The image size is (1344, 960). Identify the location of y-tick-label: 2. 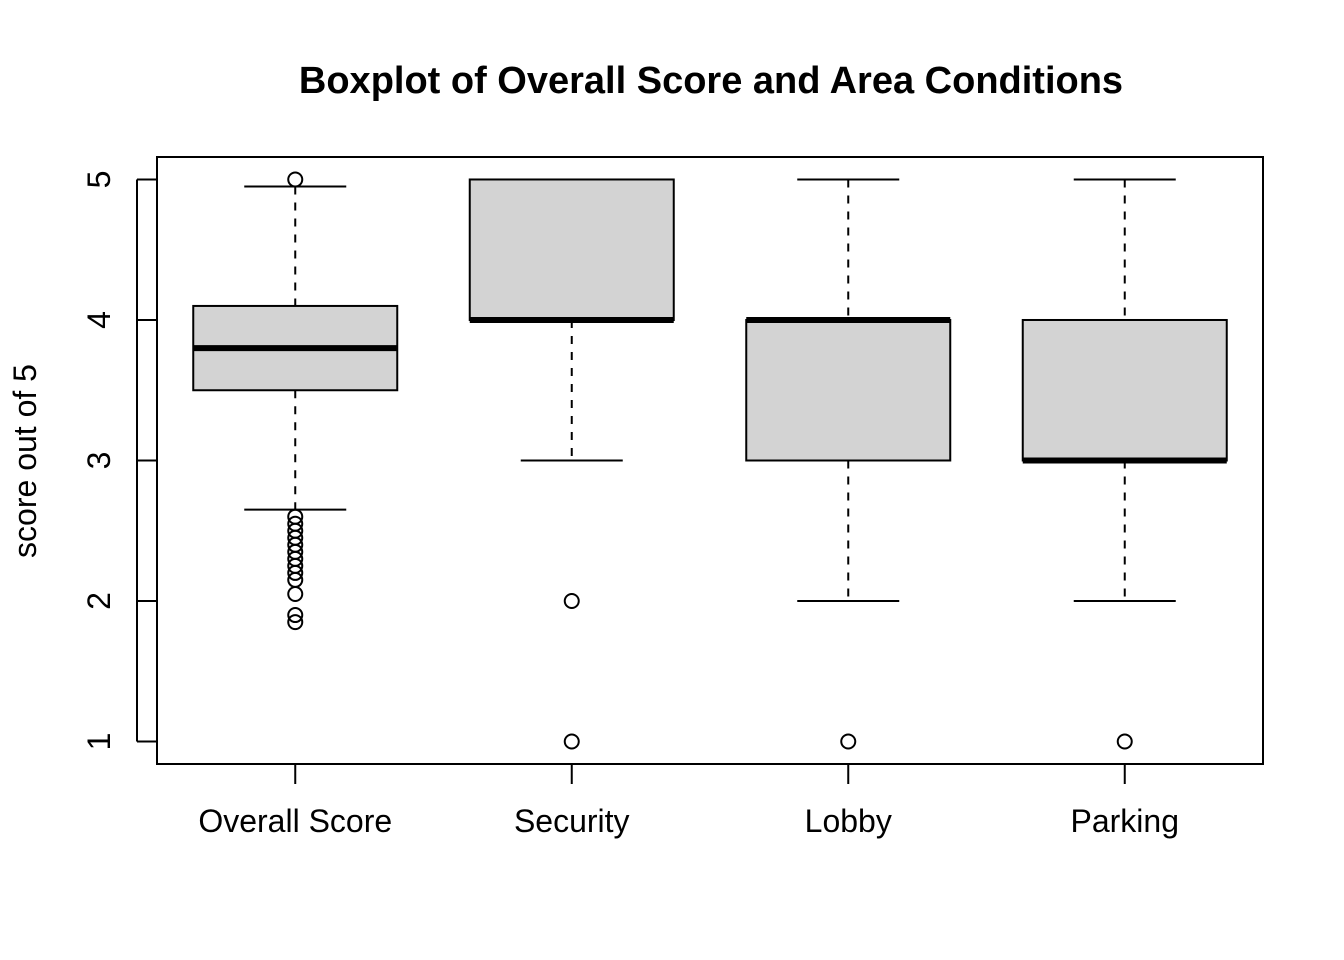
(99, 601).